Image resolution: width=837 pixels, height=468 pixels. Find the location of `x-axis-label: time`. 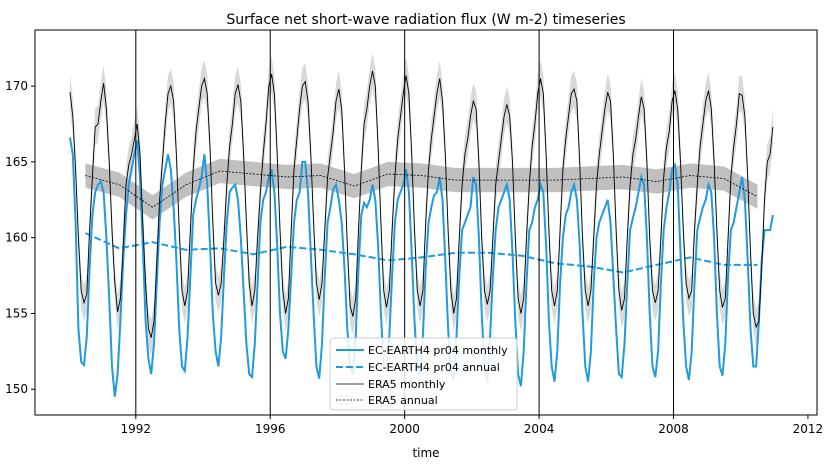

x-axis-label: time is located at coordinates (425, 453).